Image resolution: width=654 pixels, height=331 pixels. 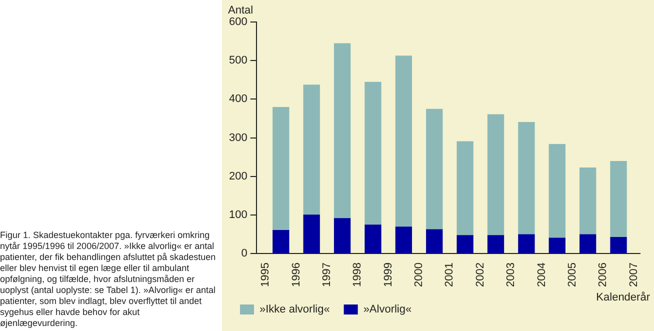 I want to click on x-tick-label: 2005, so click(x=572, y=275).